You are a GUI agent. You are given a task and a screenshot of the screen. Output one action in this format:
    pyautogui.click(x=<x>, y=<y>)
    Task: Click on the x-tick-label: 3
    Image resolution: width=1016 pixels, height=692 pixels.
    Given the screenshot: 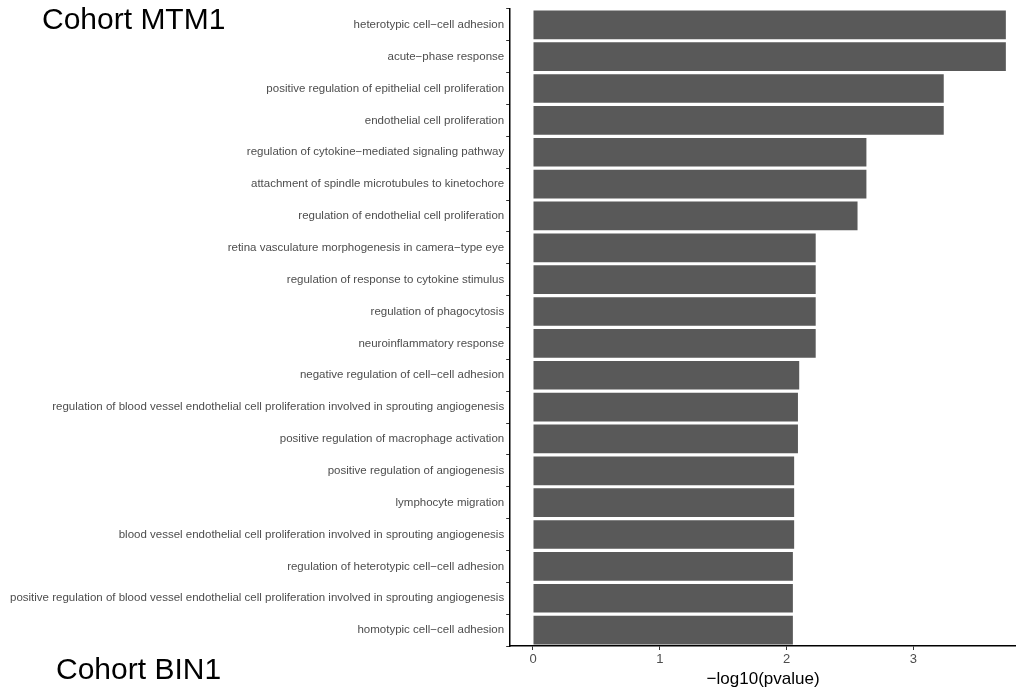 What is the action you would take?
    pyautogui.click(x=913, y=659)
    